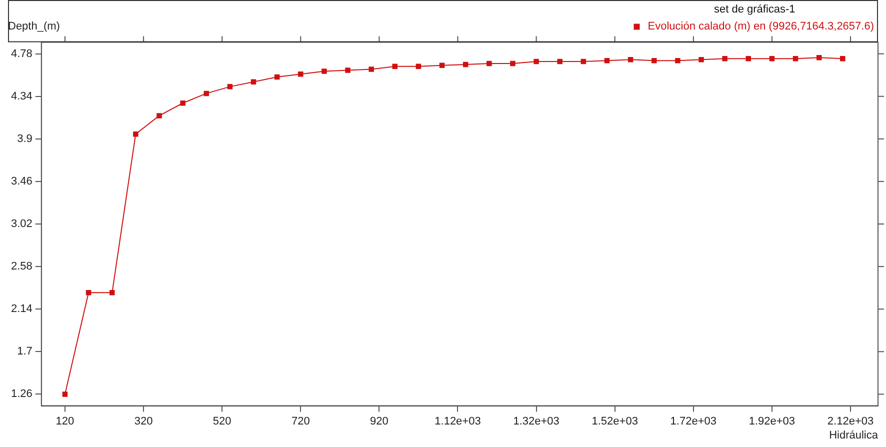  What do you see at coordinates (21, 309) in the screenshot?
I see `y-tick-label: 2.14` at bounding box center [21, 309].